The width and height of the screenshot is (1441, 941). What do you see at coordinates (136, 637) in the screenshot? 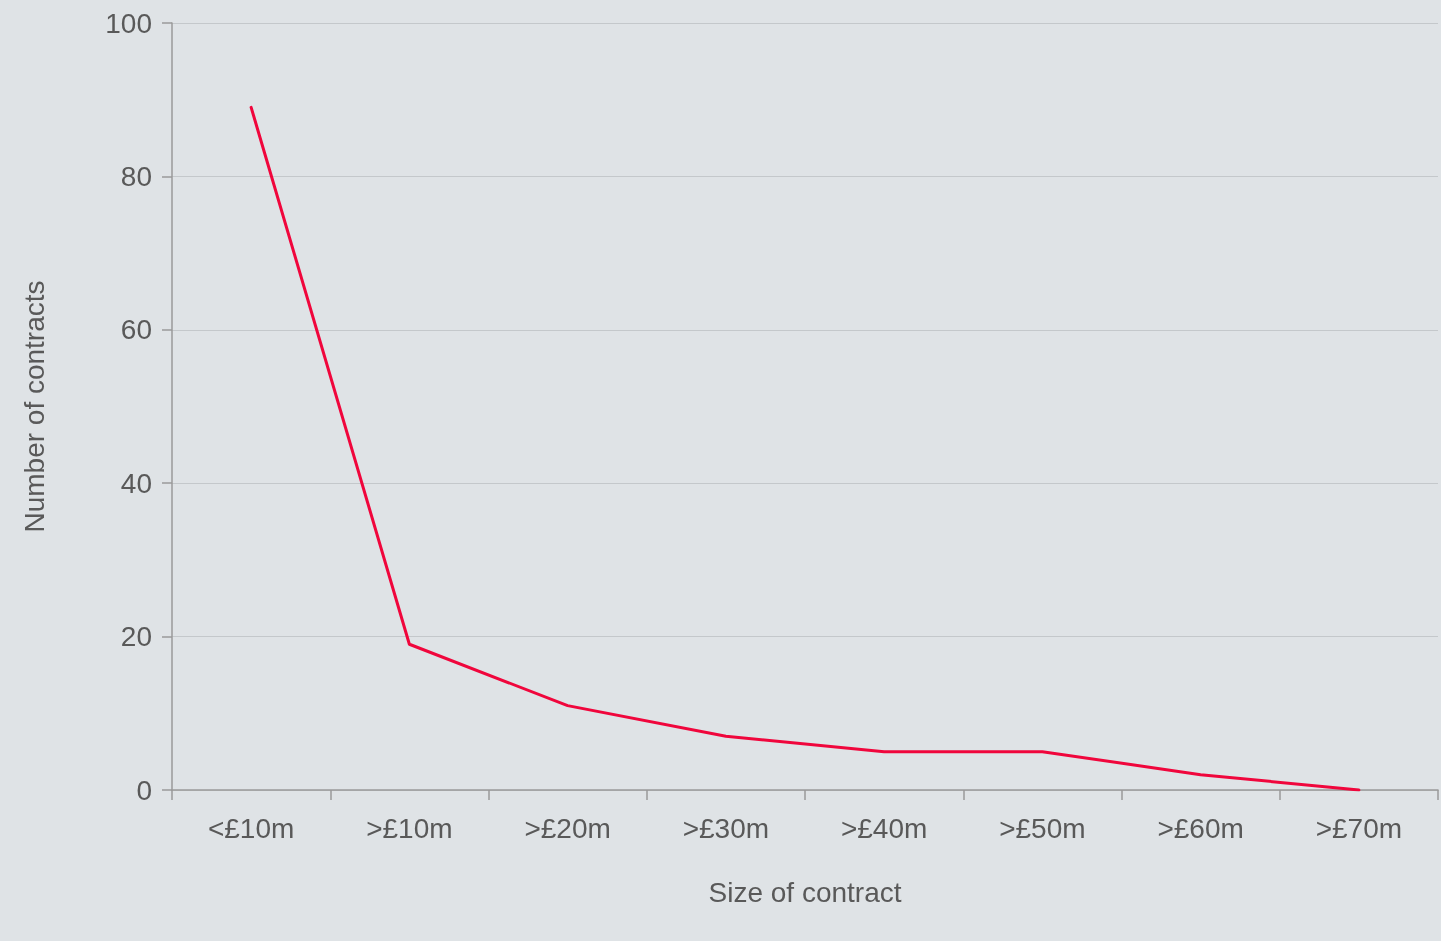
I see `y-tick-label: 20` at bounding box center [136, 637].